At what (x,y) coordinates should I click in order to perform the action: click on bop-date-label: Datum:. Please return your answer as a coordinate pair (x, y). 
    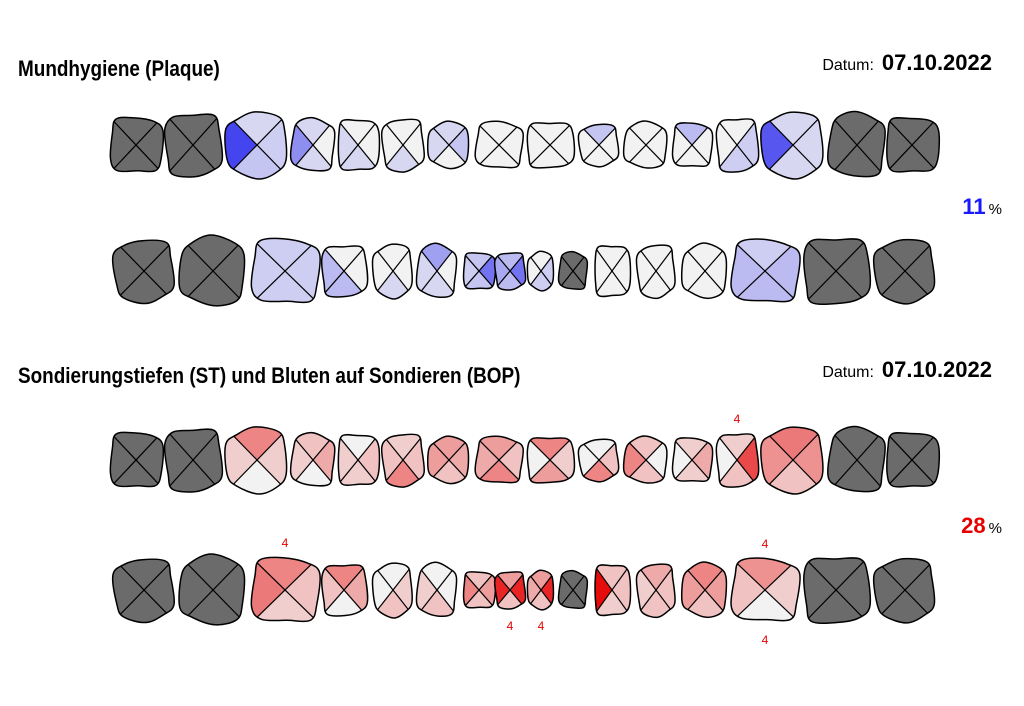
    Looking at the image, I should click on (848, 372).